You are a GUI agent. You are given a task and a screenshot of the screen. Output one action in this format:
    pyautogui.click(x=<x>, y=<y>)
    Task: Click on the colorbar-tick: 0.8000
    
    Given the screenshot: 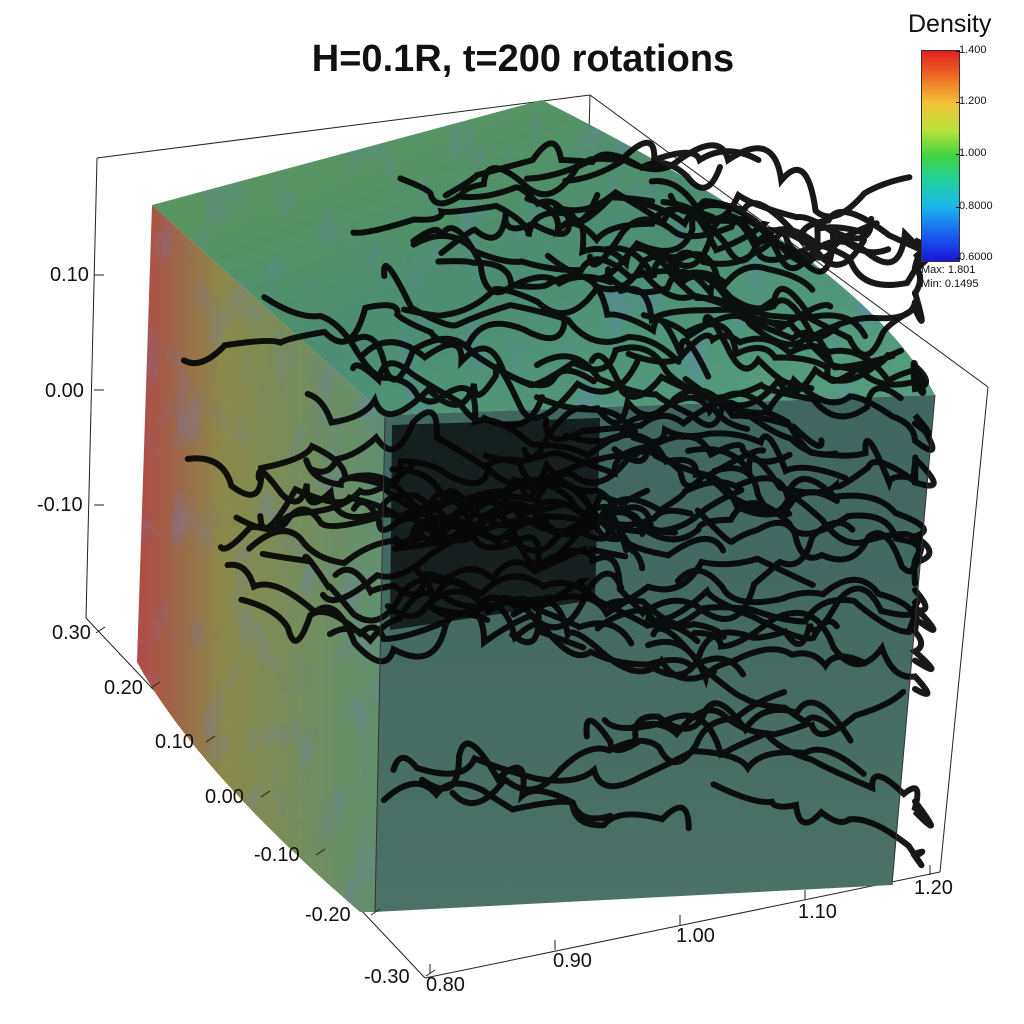 What is the action you would take?
    pyautogui.click(x=974, y=206)
    